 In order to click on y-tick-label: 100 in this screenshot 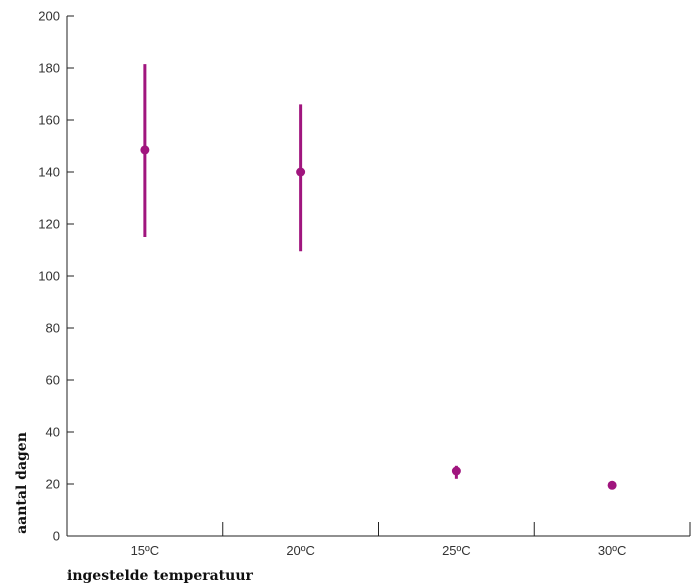, I will do `click(49, 276)`.